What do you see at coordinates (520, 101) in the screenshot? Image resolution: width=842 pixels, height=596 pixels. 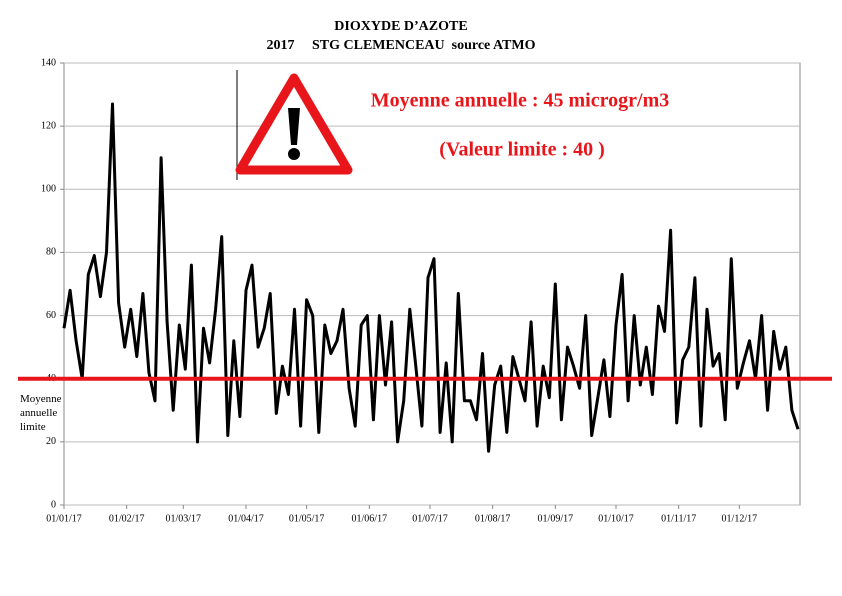 I see `annotation: Moyenne annuelle : 45 microgr/m3` at bounding box center [520, 101].